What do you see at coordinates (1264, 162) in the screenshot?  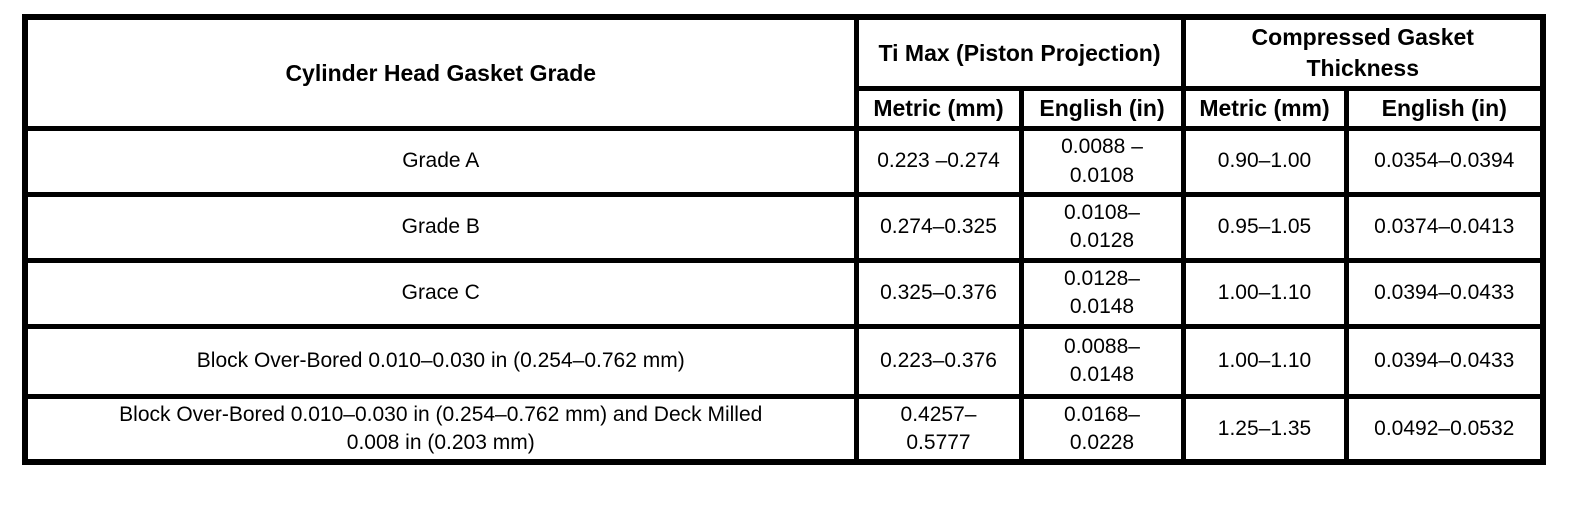 I see `cell-cgt-metric: 0.90–1.00` at bounding box center [1264, 162].